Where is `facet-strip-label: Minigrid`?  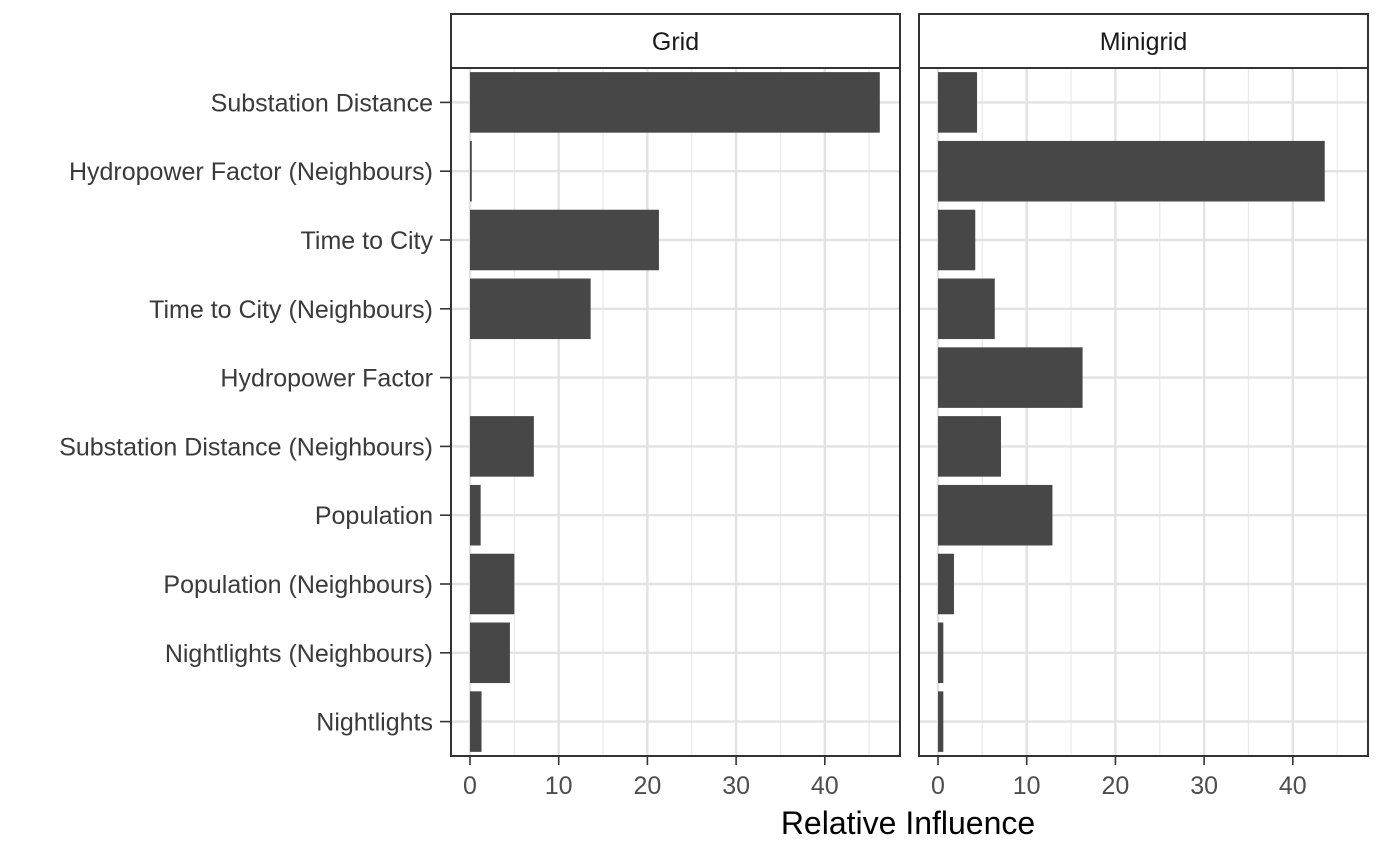
facet-strip-label: Minigrid is located at coordinates (1144, 42).